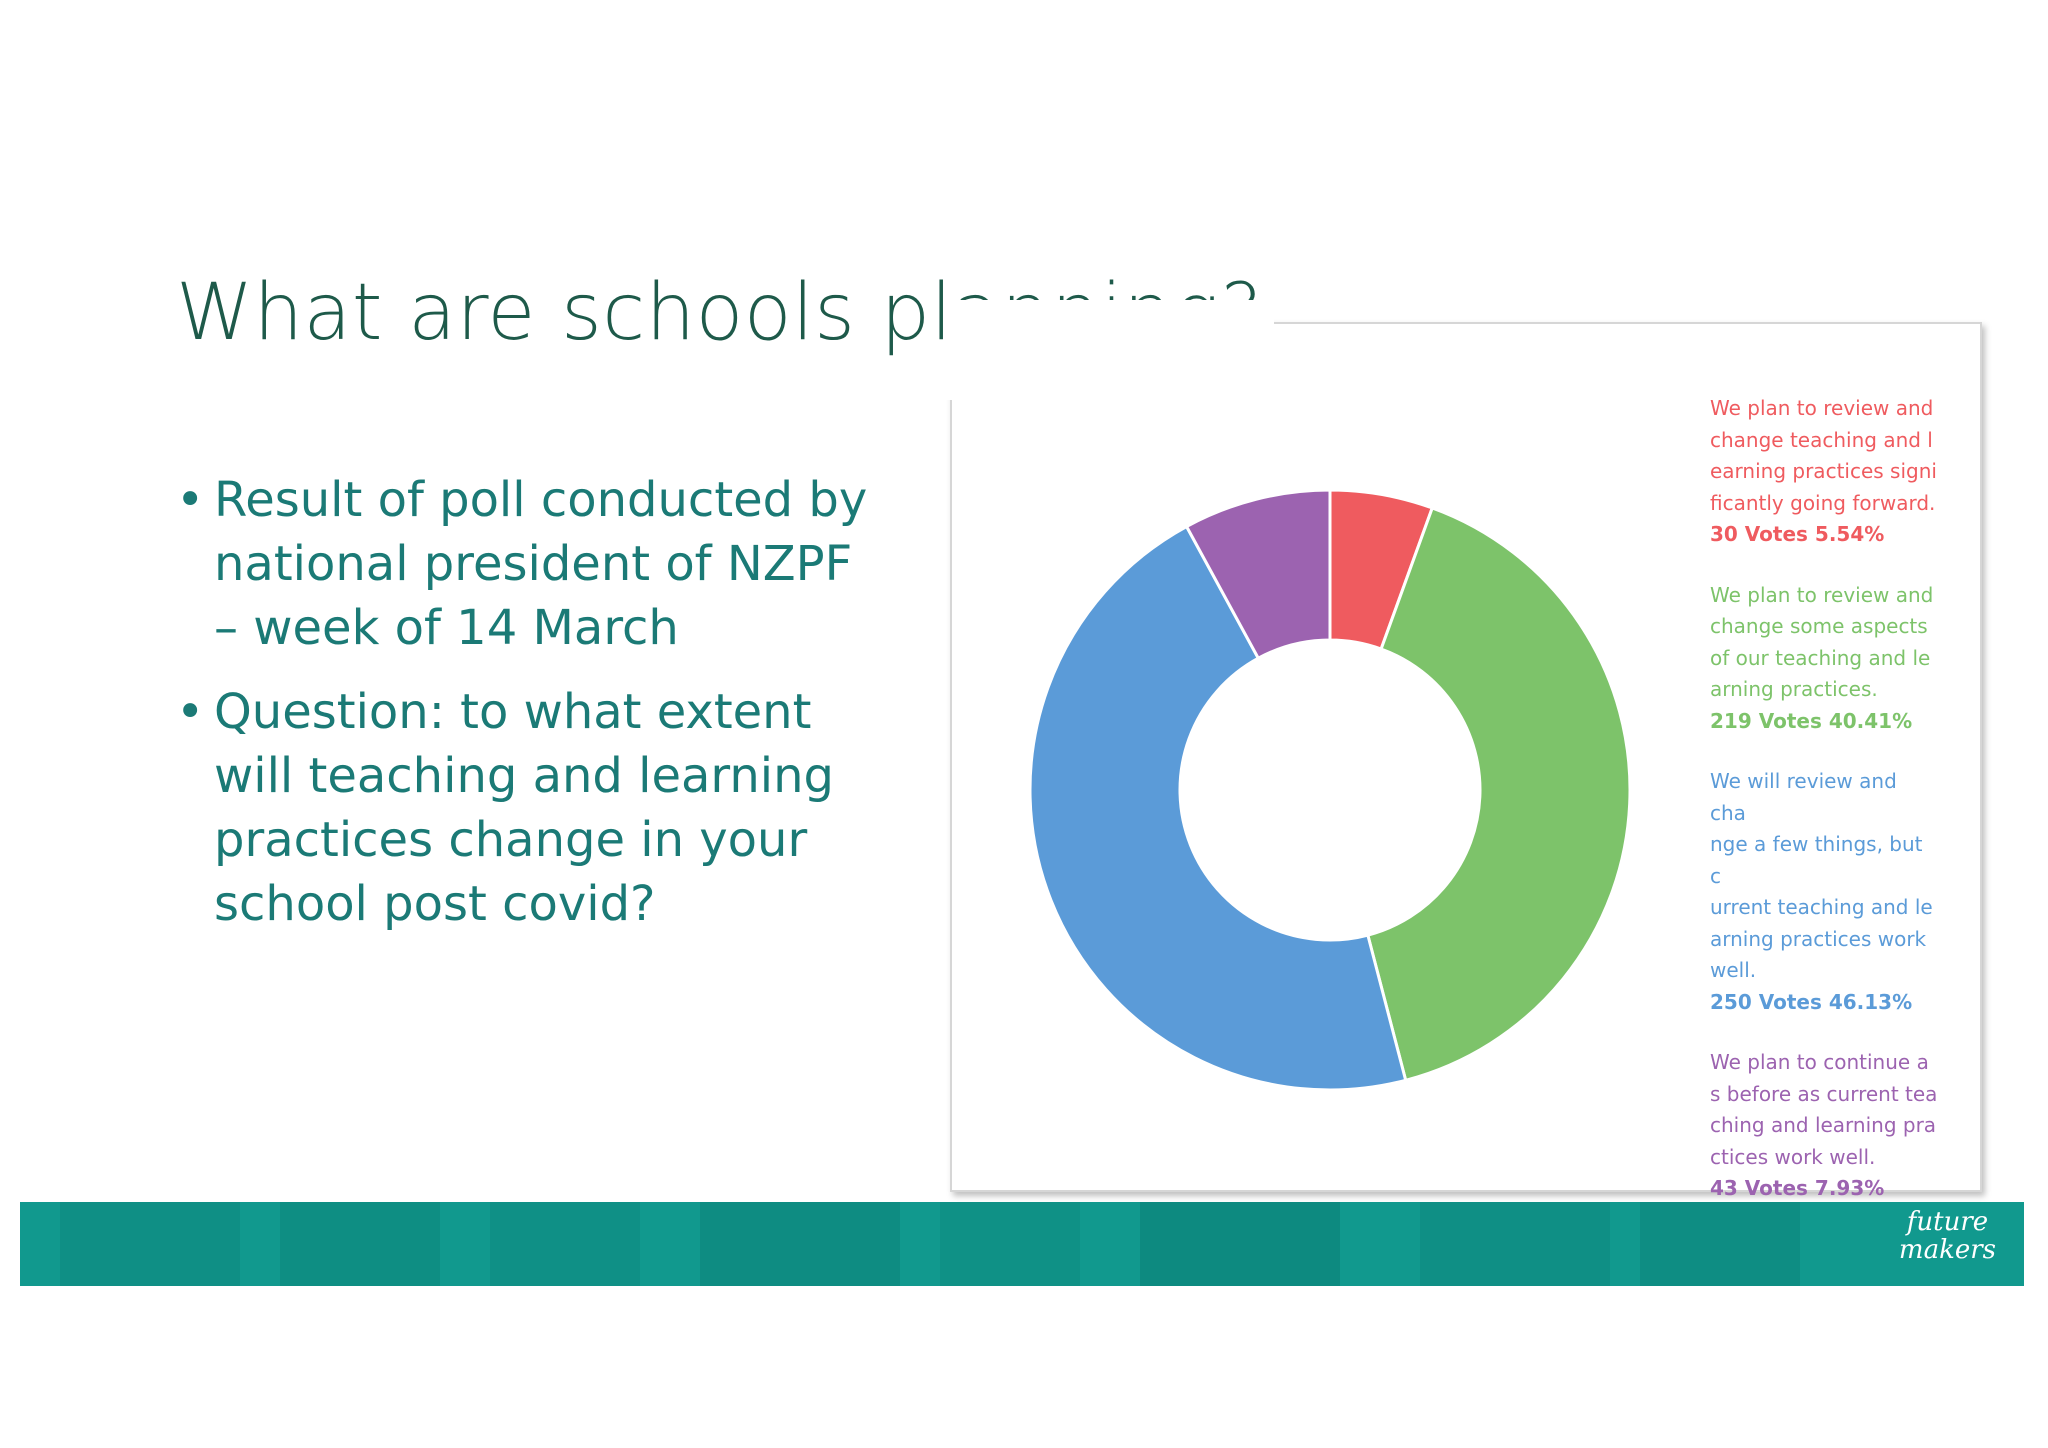 This screenshot has width=2048, height=1448. I want to click on donut-chart, so click(1330, 790).